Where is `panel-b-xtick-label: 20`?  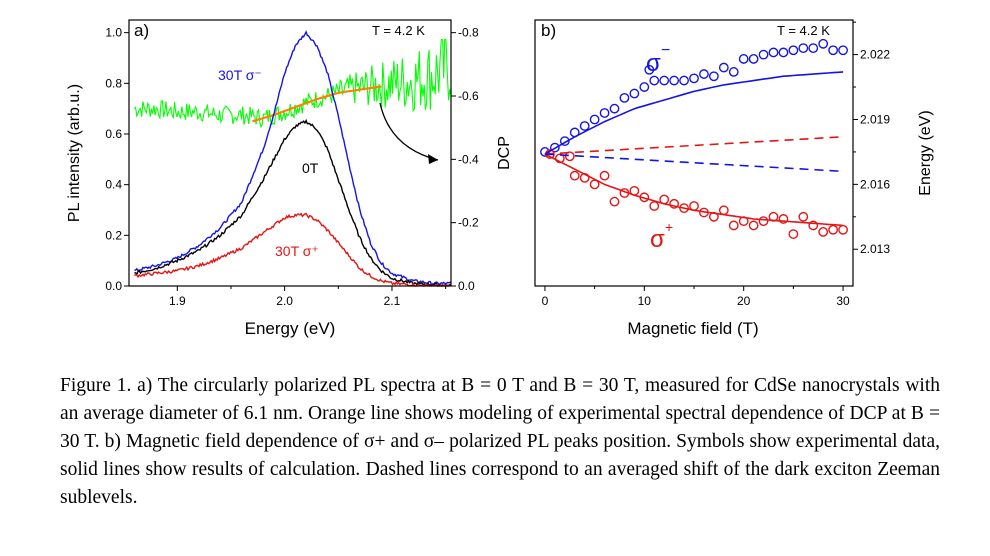 panel-b-xtick-label: 20 is located at coordinates (744, 301).